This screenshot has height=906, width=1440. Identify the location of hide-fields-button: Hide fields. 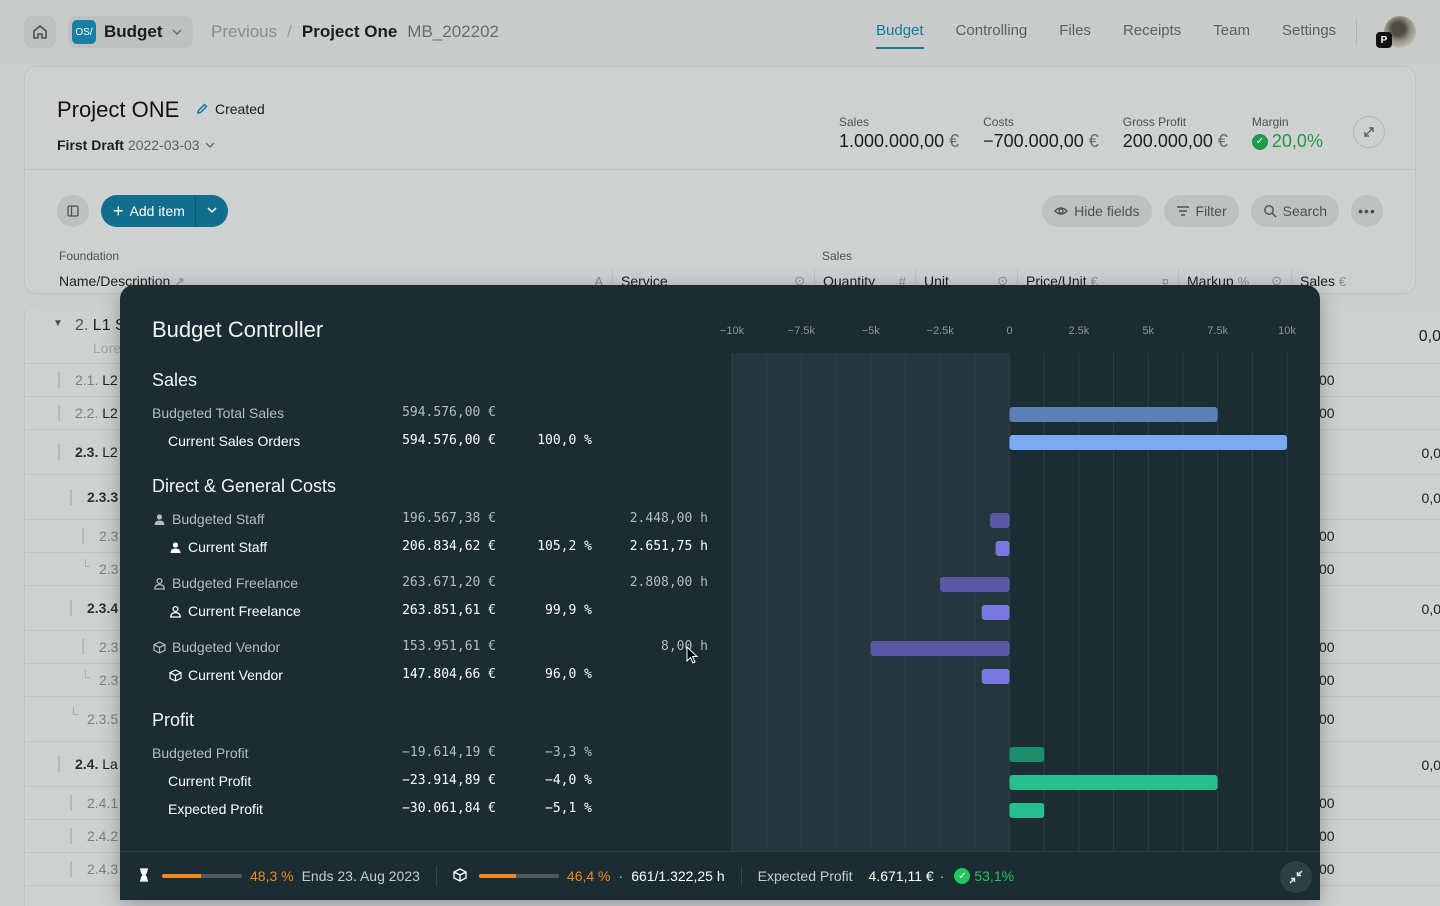
(1097, 211).